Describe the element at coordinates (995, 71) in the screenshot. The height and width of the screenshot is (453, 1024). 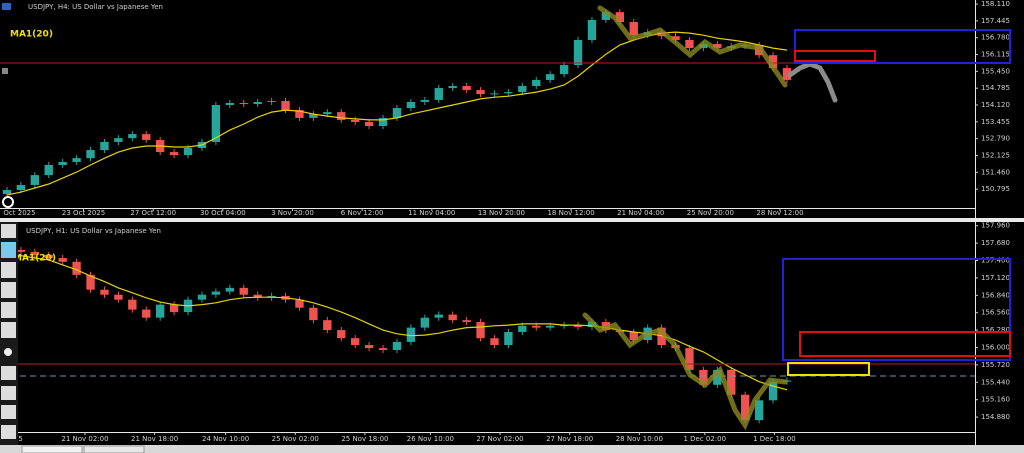
I see `y-tick-label: 155.450` at that location.